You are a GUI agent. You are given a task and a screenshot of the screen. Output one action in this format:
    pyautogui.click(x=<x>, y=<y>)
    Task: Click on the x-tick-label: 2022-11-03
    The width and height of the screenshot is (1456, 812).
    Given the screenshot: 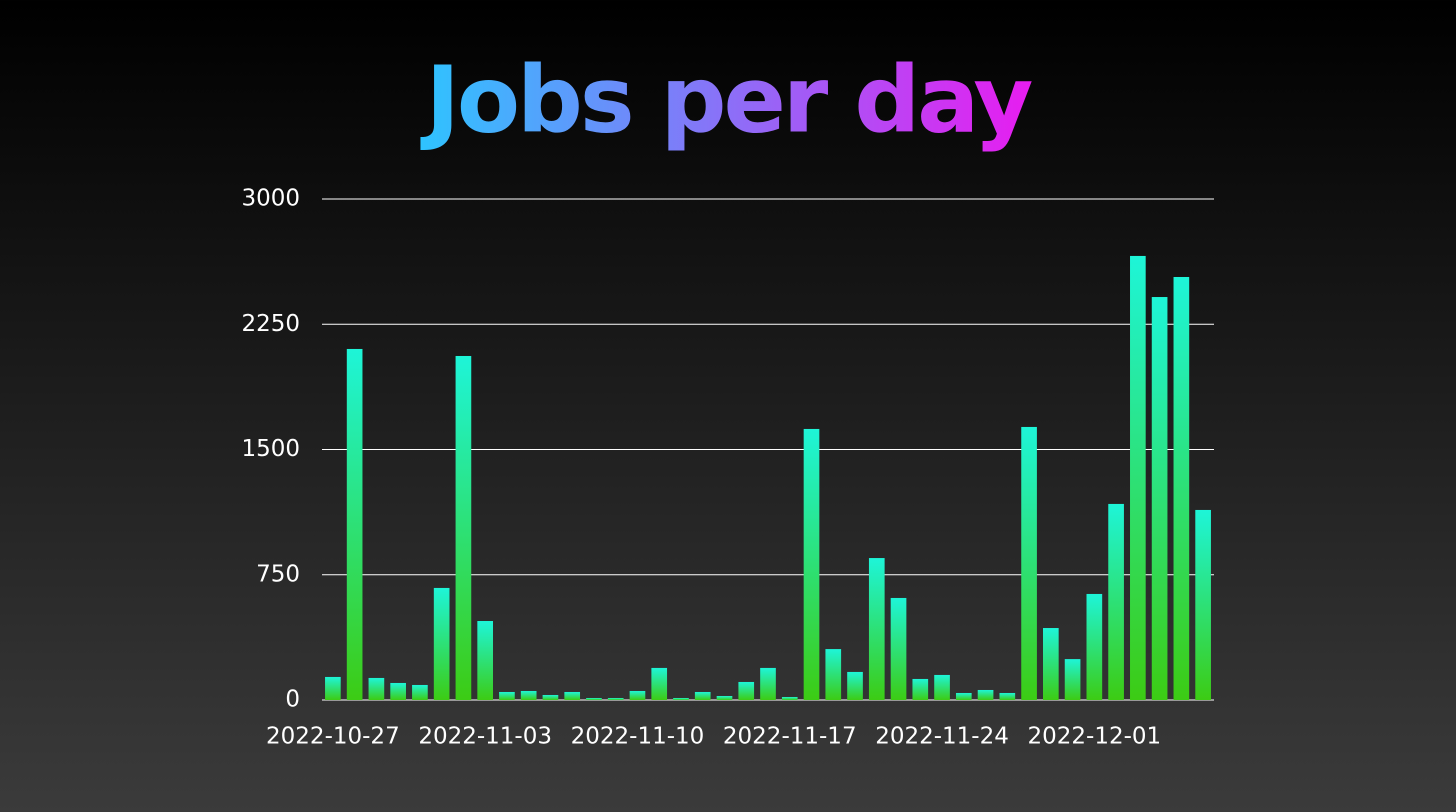 What is the action you would take?
    pyautogui.click(x=485, y=737)
    